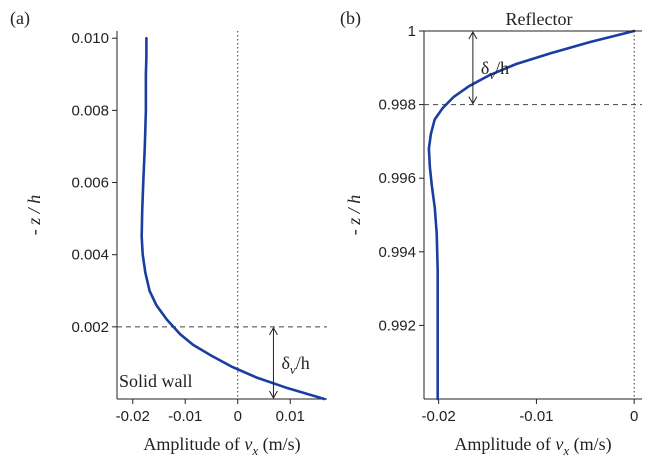 This screenshot has width=653, height=464. Describe the element at coordinates (397, 178) in the screenshot. I see `y-tick-label: 0.996` at that location.